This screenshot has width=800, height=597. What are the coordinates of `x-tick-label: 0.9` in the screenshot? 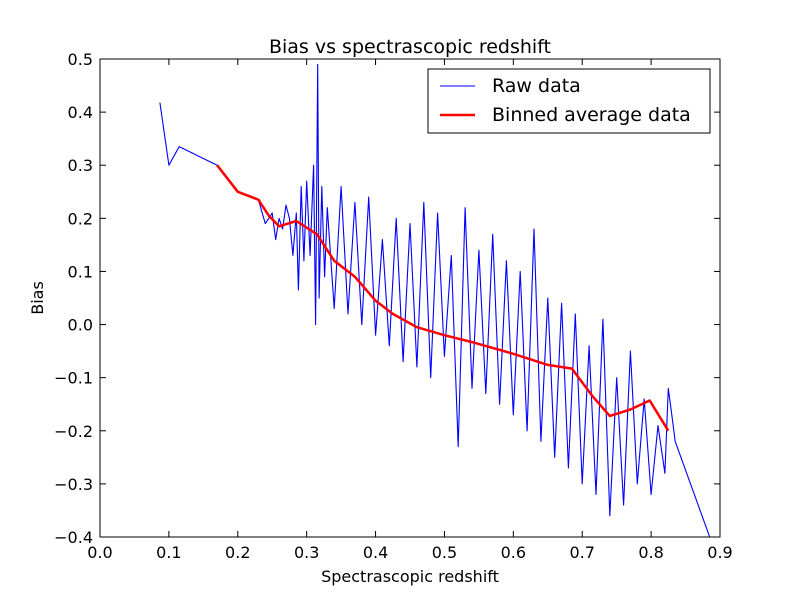 It's located at (719, 552).